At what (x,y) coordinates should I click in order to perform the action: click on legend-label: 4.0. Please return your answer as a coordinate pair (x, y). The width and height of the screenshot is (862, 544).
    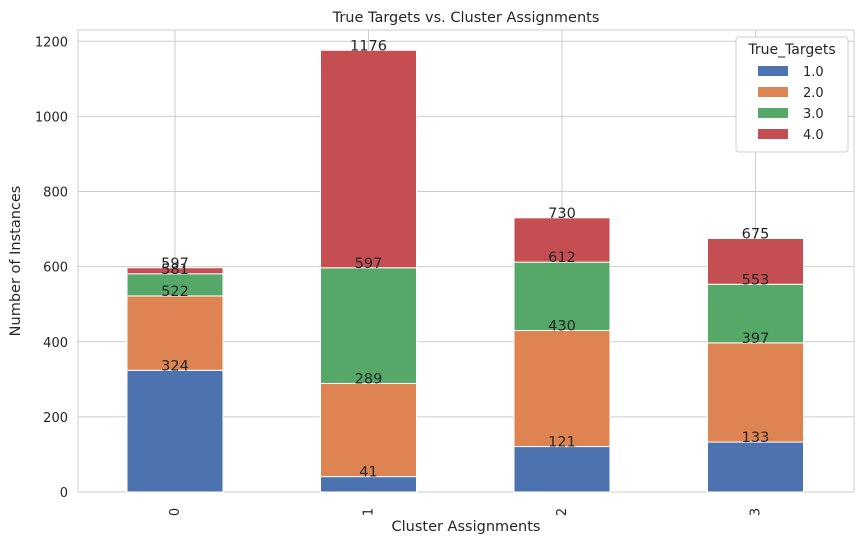
    Looking at the image, I should click on (813, 135).